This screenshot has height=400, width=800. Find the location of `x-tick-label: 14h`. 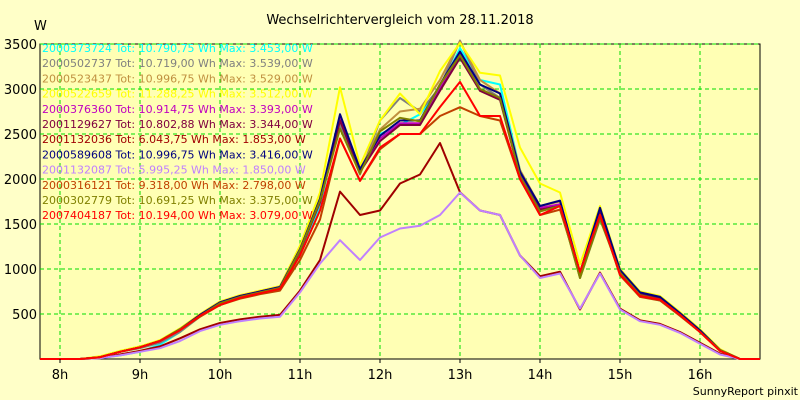

x-tick-label: 14h is located at coordinates (540, 375).